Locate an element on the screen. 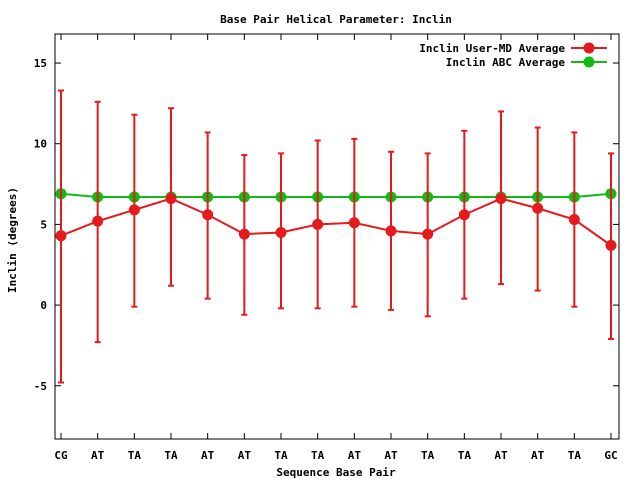 Image resolution: width=640 pixels, height=480 pixels. y-tick-label: 0 is located at coordinates (43, 305).